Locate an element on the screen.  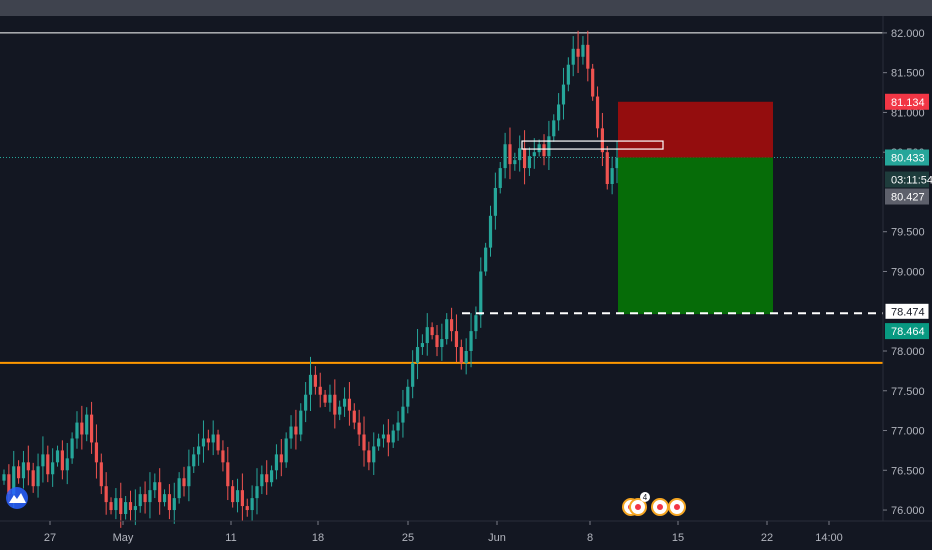
price-tick-label: 81.500 is located at coordinates (908, 74).